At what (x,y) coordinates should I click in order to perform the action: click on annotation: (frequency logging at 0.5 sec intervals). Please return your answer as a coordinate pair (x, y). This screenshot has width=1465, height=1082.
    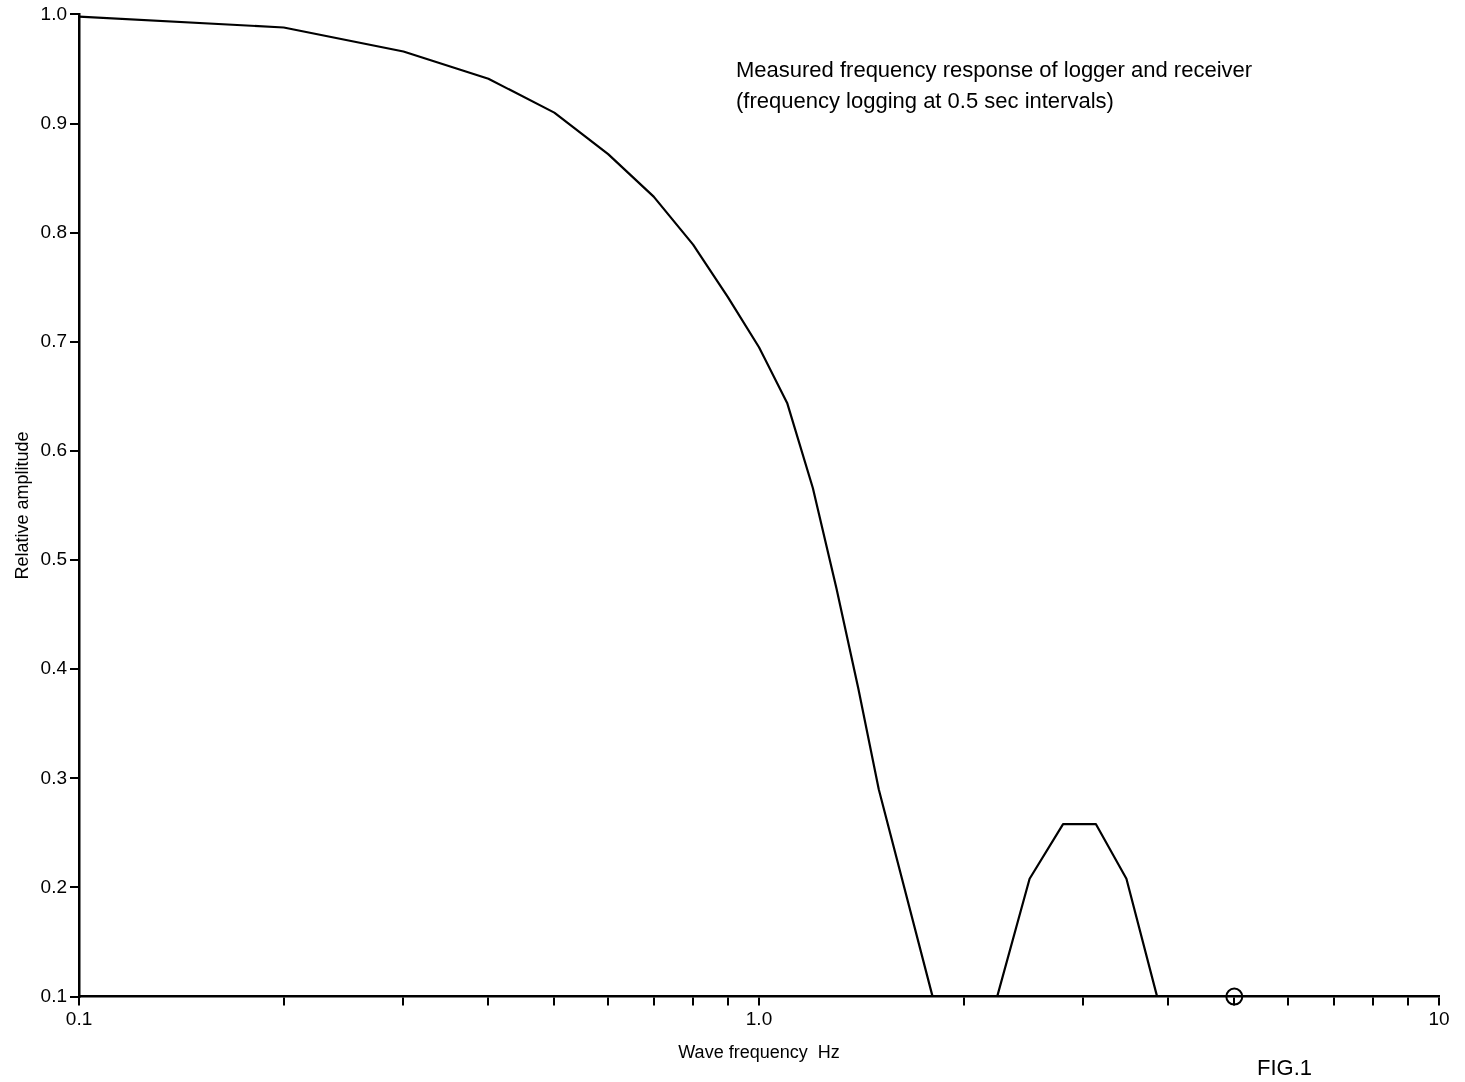
    Looking at the image, I should click on (925, 101).